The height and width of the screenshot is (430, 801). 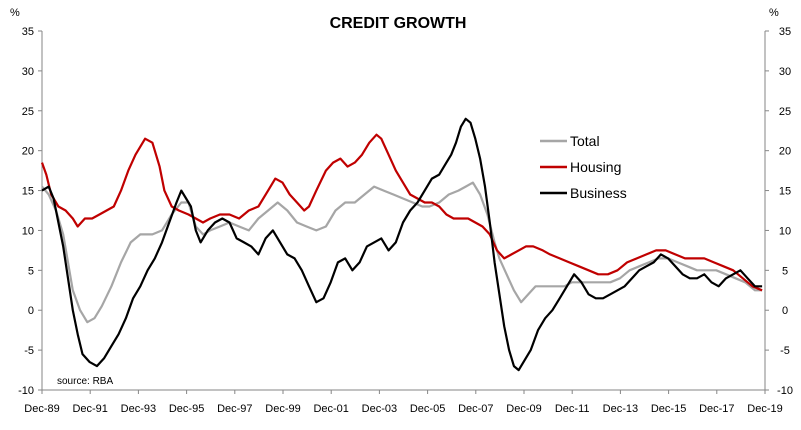 What do you see at coordinates (138, 409) in the screenshot?
I see `x-tick-label: Dec-93` at bounding box center [138, 409].